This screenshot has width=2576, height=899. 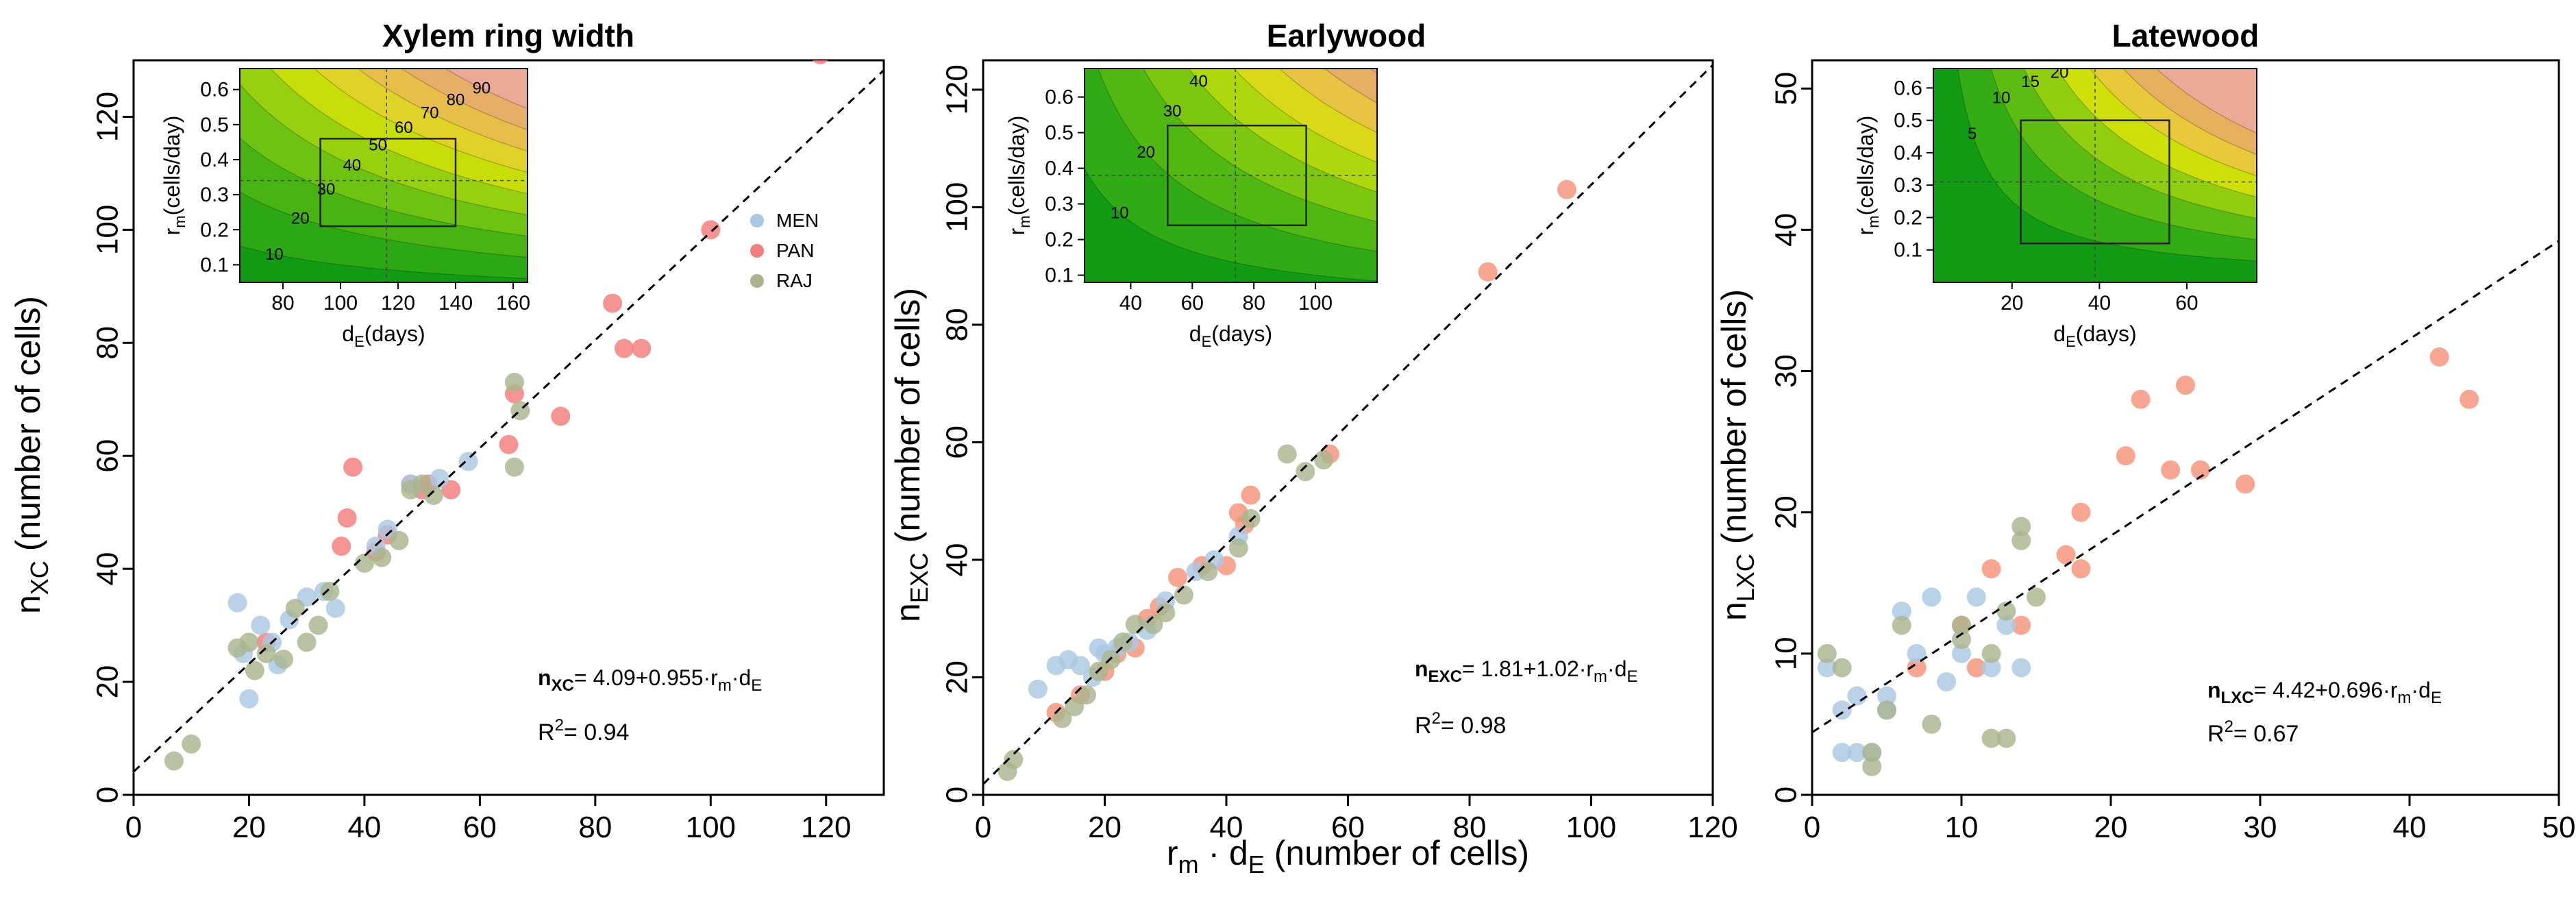 What do you see at coordinates (1256, 864) in the screenshot?
I see `x-axis-label-sub2: E` at bounding box center [1256, 864].